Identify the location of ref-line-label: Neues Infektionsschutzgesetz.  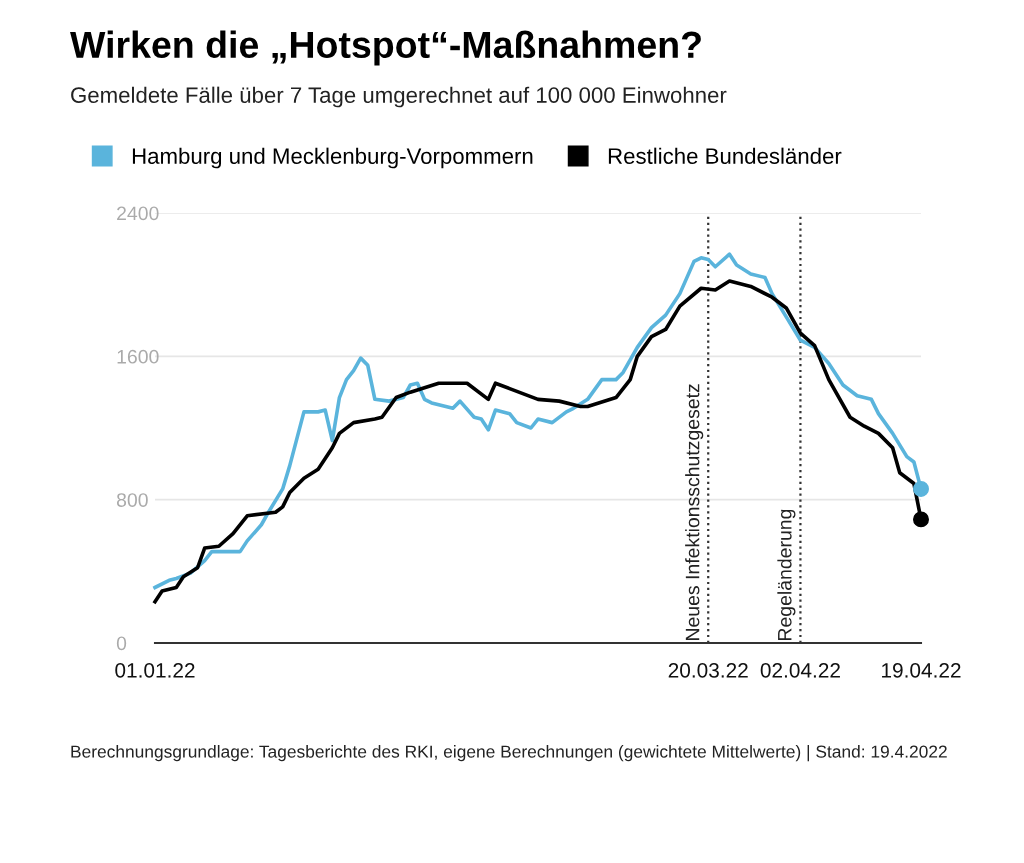
(694, 512).